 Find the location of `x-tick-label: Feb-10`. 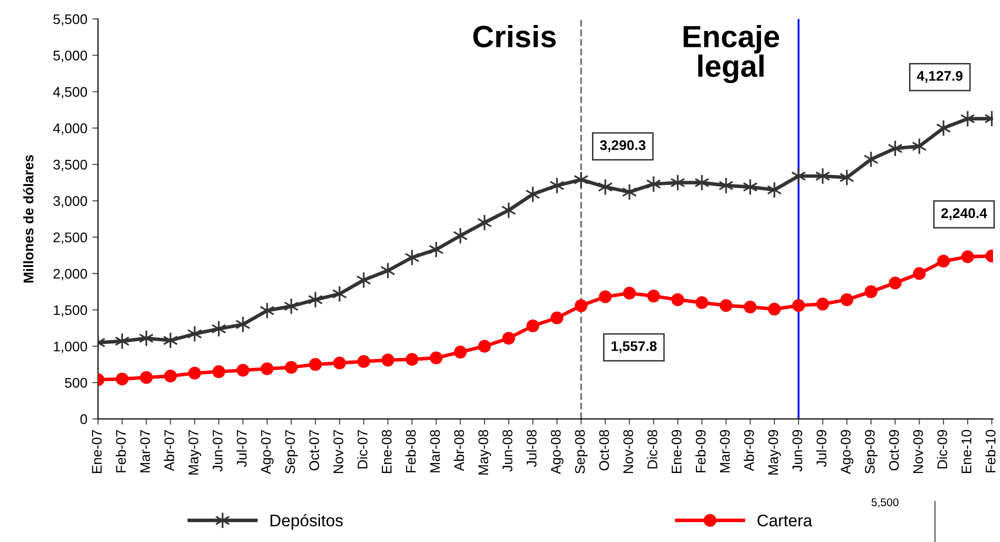

x-tick-label: Feb-10 is located at coordinates (990, 451).